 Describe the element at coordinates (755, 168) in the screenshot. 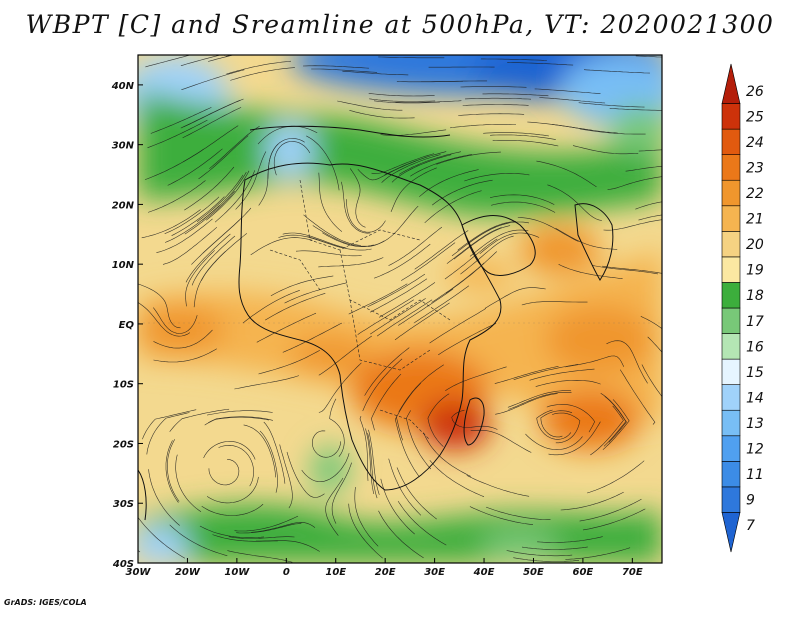

I see `colorbar-label: 23` at that location.